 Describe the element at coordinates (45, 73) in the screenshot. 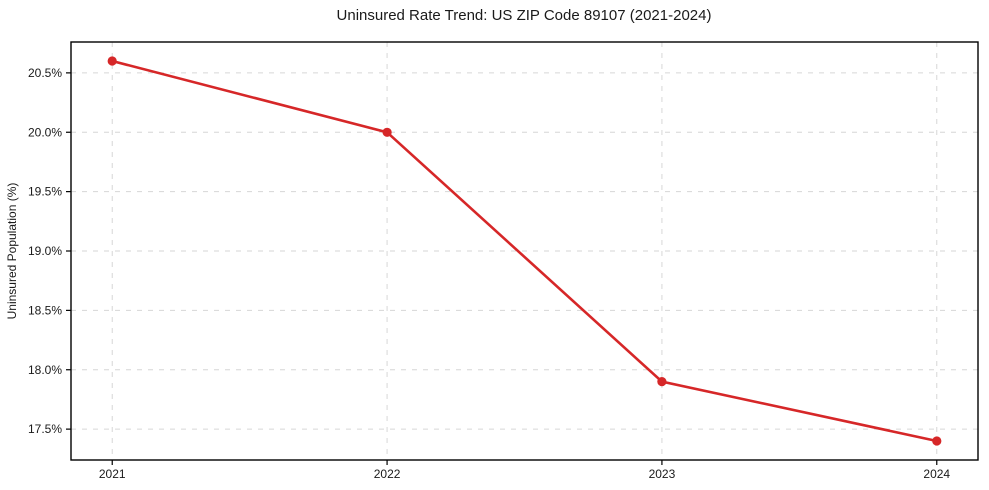

I see `y-tick-label: 20.5%` at that location.